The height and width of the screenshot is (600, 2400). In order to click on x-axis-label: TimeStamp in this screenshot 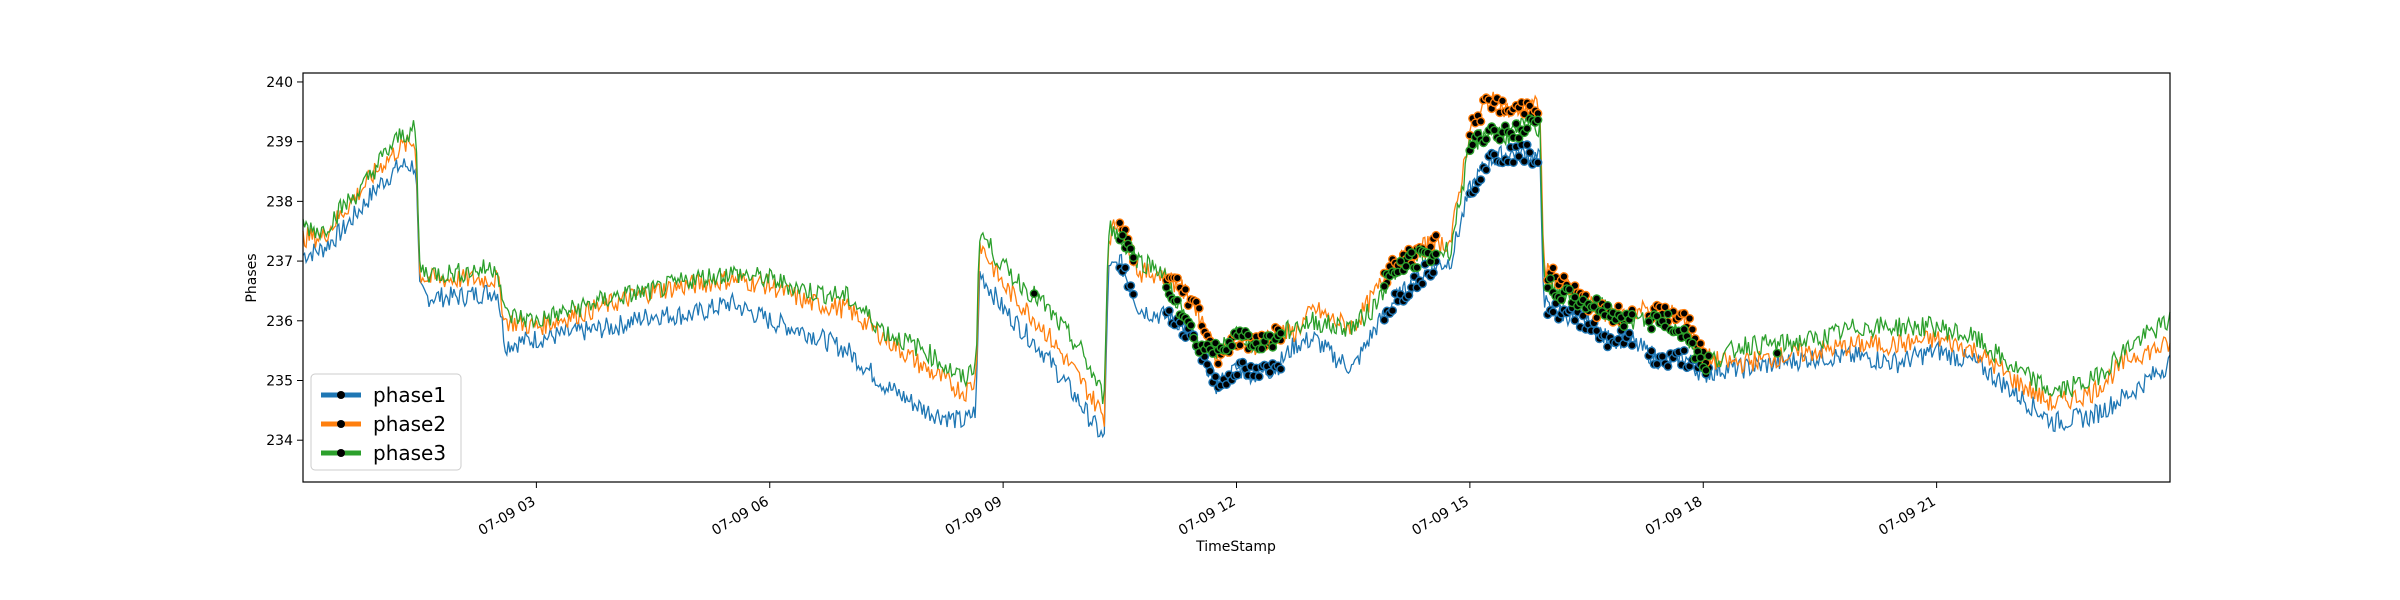, I will do `click(1235, 547)`.